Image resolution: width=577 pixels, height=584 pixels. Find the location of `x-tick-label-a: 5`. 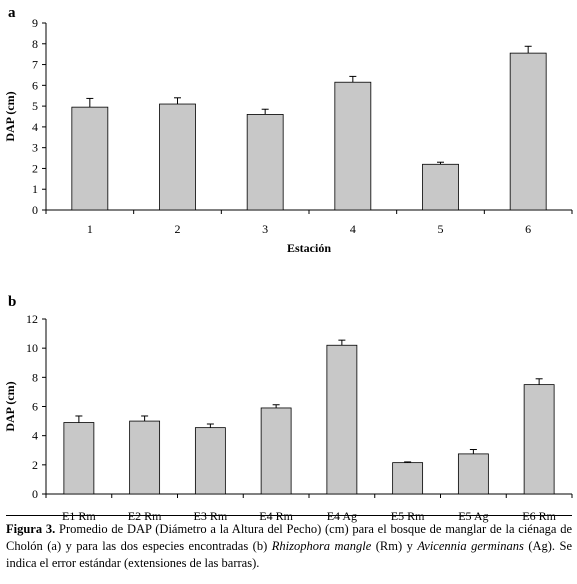

x-tick-label-a: 5 is located at coordinates (441, 229).